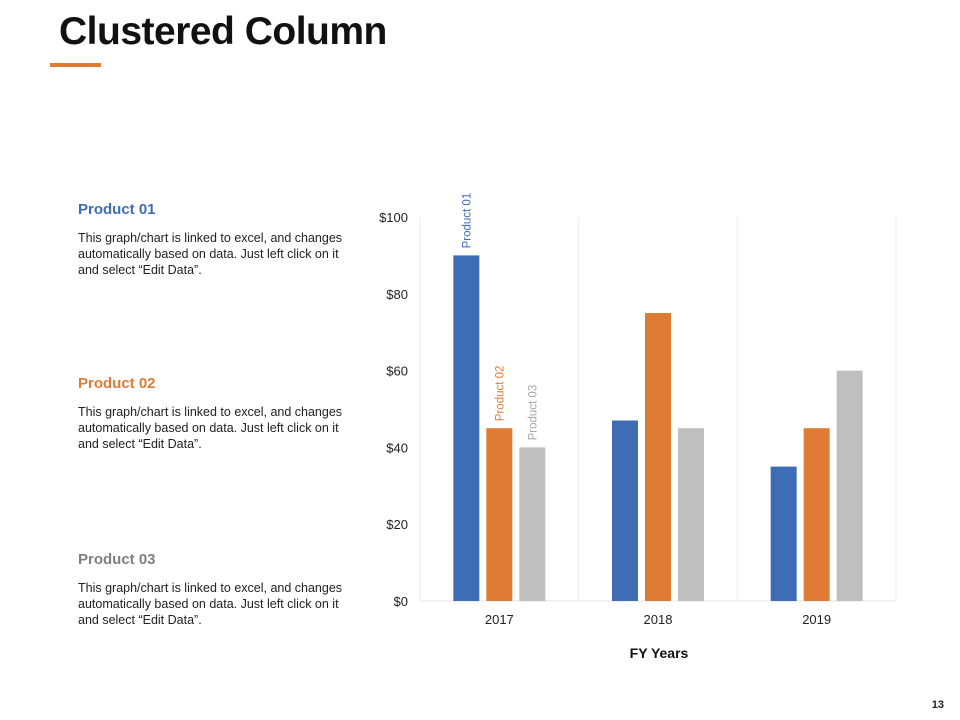 Image resolution: width=960 pixels, height=720 pixels. What do you see at coordinates (658, 619) in the screenshot?
I see `x-tick-label: 2018` at bounding box center [658, 619].